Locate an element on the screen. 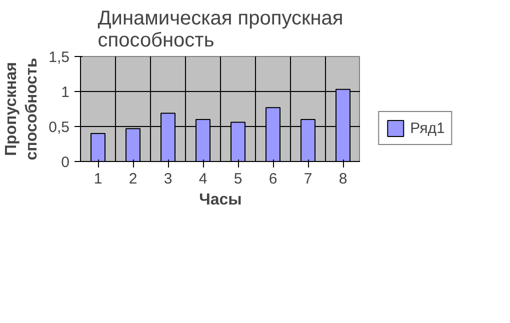 This screenshot has width=510, height=323. x-tick-label: 7 is located at coordinates (308, 179).